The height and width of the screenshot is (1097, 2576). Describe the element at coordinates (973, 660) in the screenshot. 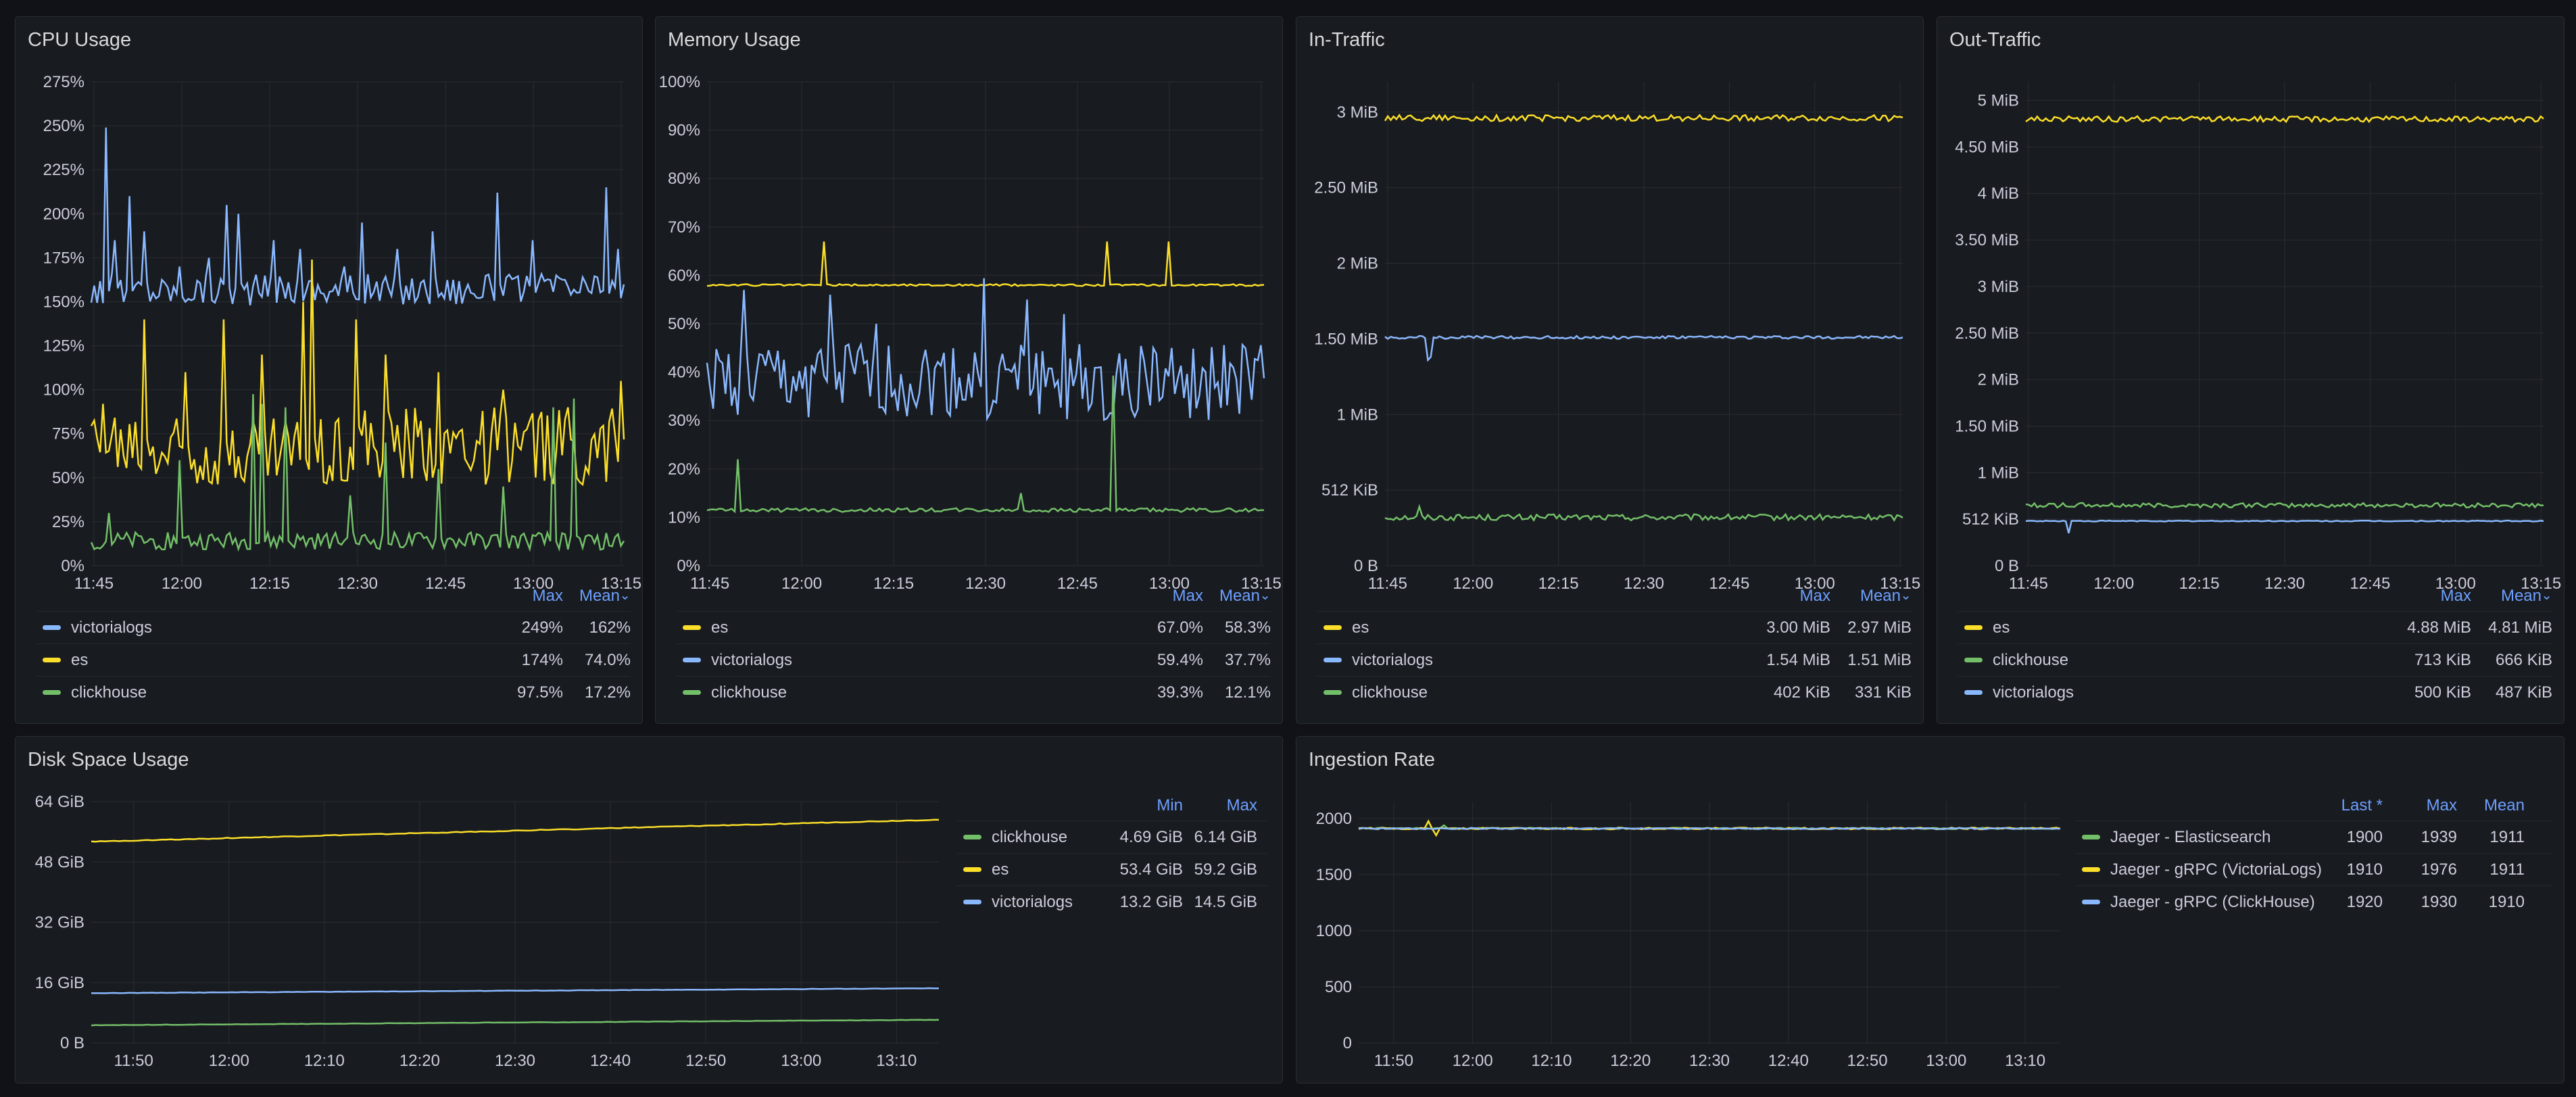

I see `legend-row: victorialogs 59.4% 37.7%` at that location.